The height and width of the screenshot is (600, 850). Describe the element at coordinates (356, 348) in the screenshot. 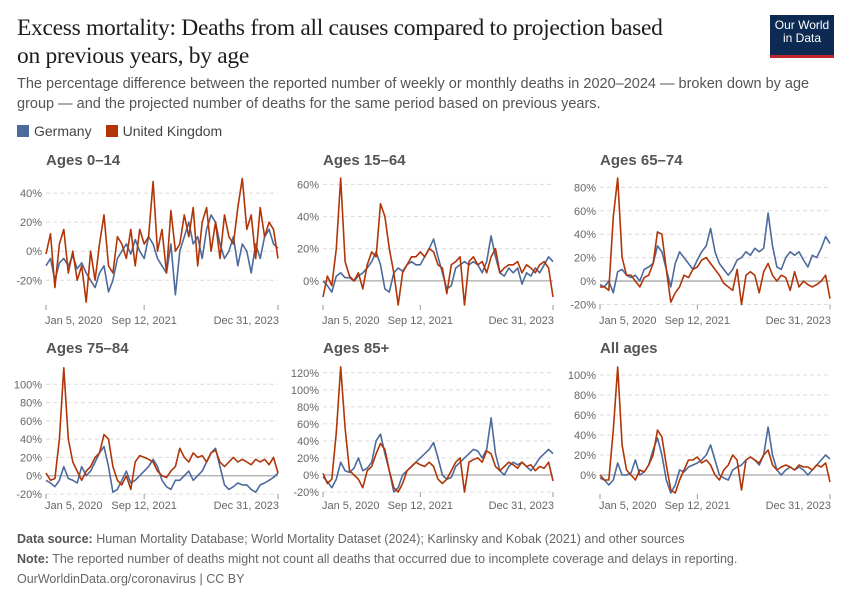

I see `panel-title: Ages 85+` at that location.